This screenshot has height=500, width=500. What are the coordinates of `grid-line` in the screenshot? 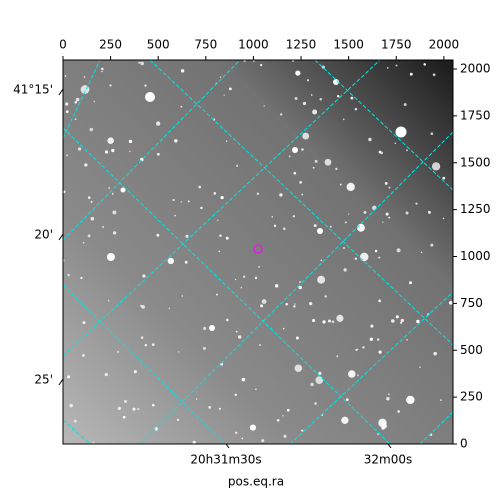 It's located at (383, 125).